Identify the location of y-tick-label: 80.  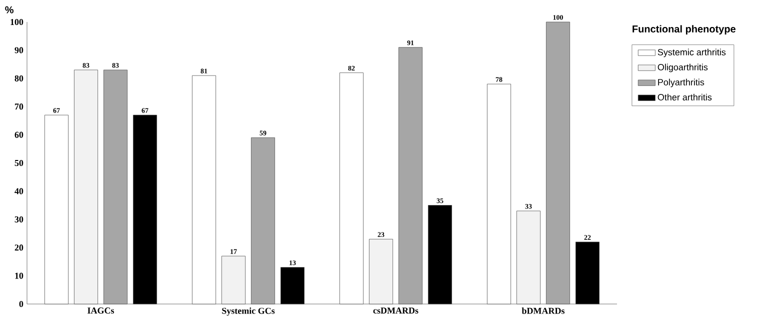
(19, 78).